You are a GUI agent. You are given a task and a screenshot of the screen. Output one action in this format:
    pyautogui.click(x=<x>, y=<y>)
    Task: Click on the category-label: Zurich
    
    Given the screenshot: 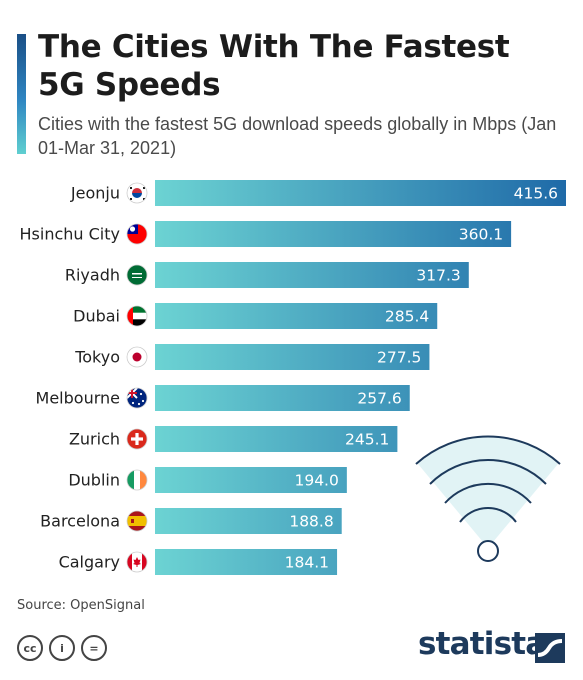 What is the action you would take?
    pyautogui.click(x=94, y=439)
    